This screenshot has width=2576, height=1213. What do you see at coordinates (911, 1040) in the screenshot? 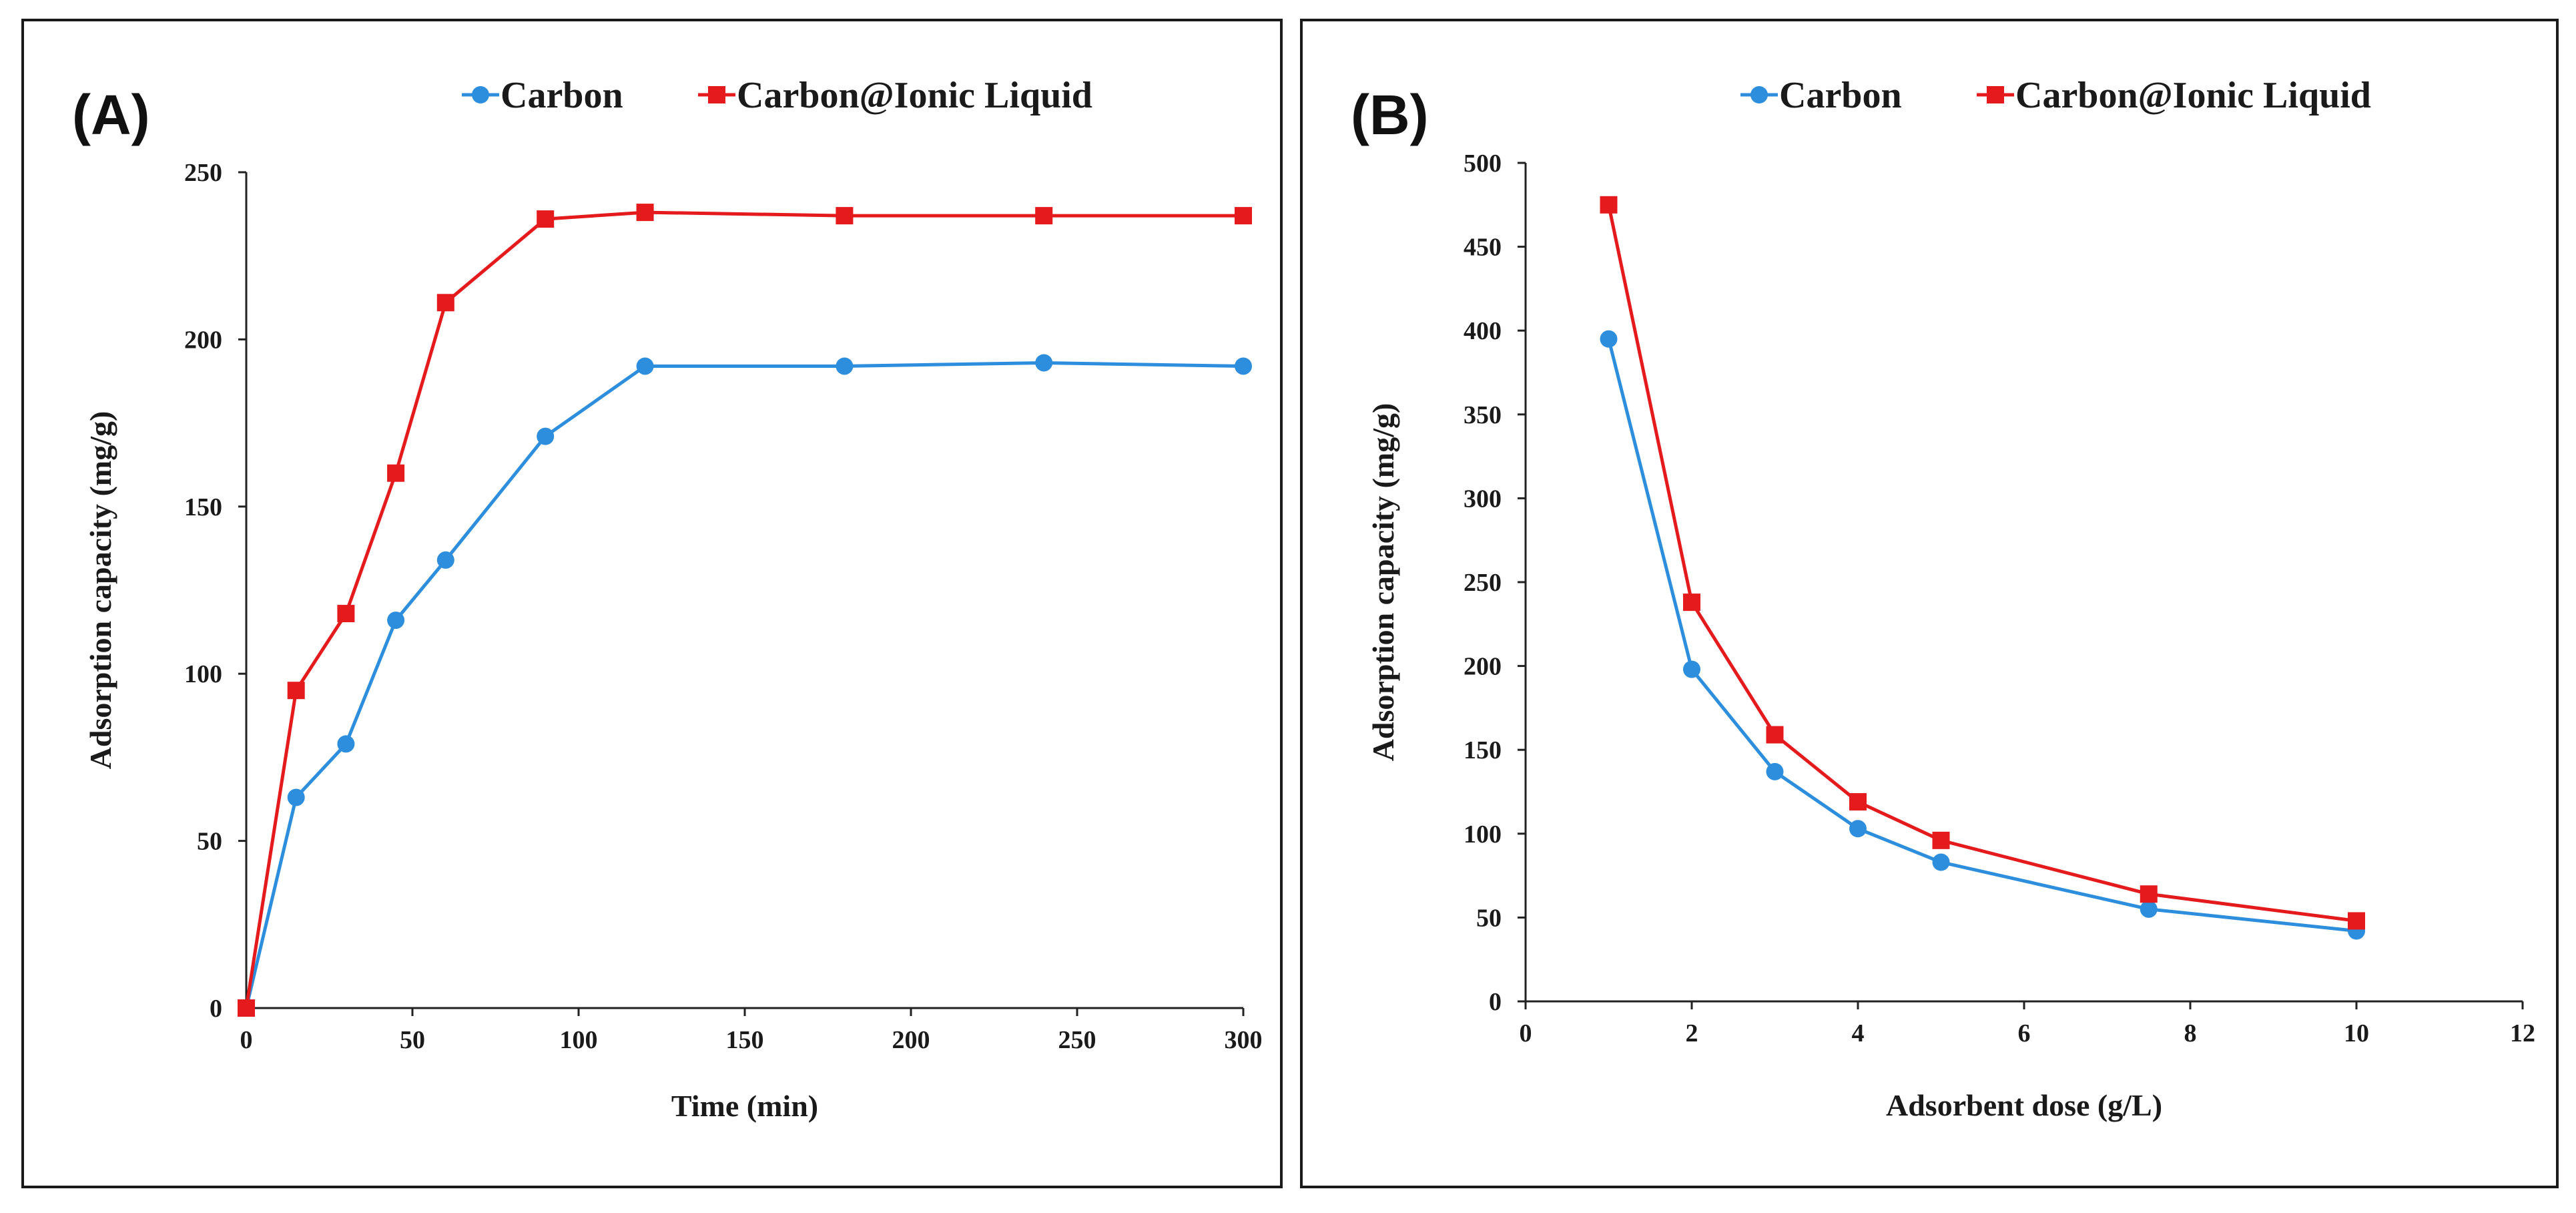
I see `x-tick-label: 200` at bounding box center [911, 1040].